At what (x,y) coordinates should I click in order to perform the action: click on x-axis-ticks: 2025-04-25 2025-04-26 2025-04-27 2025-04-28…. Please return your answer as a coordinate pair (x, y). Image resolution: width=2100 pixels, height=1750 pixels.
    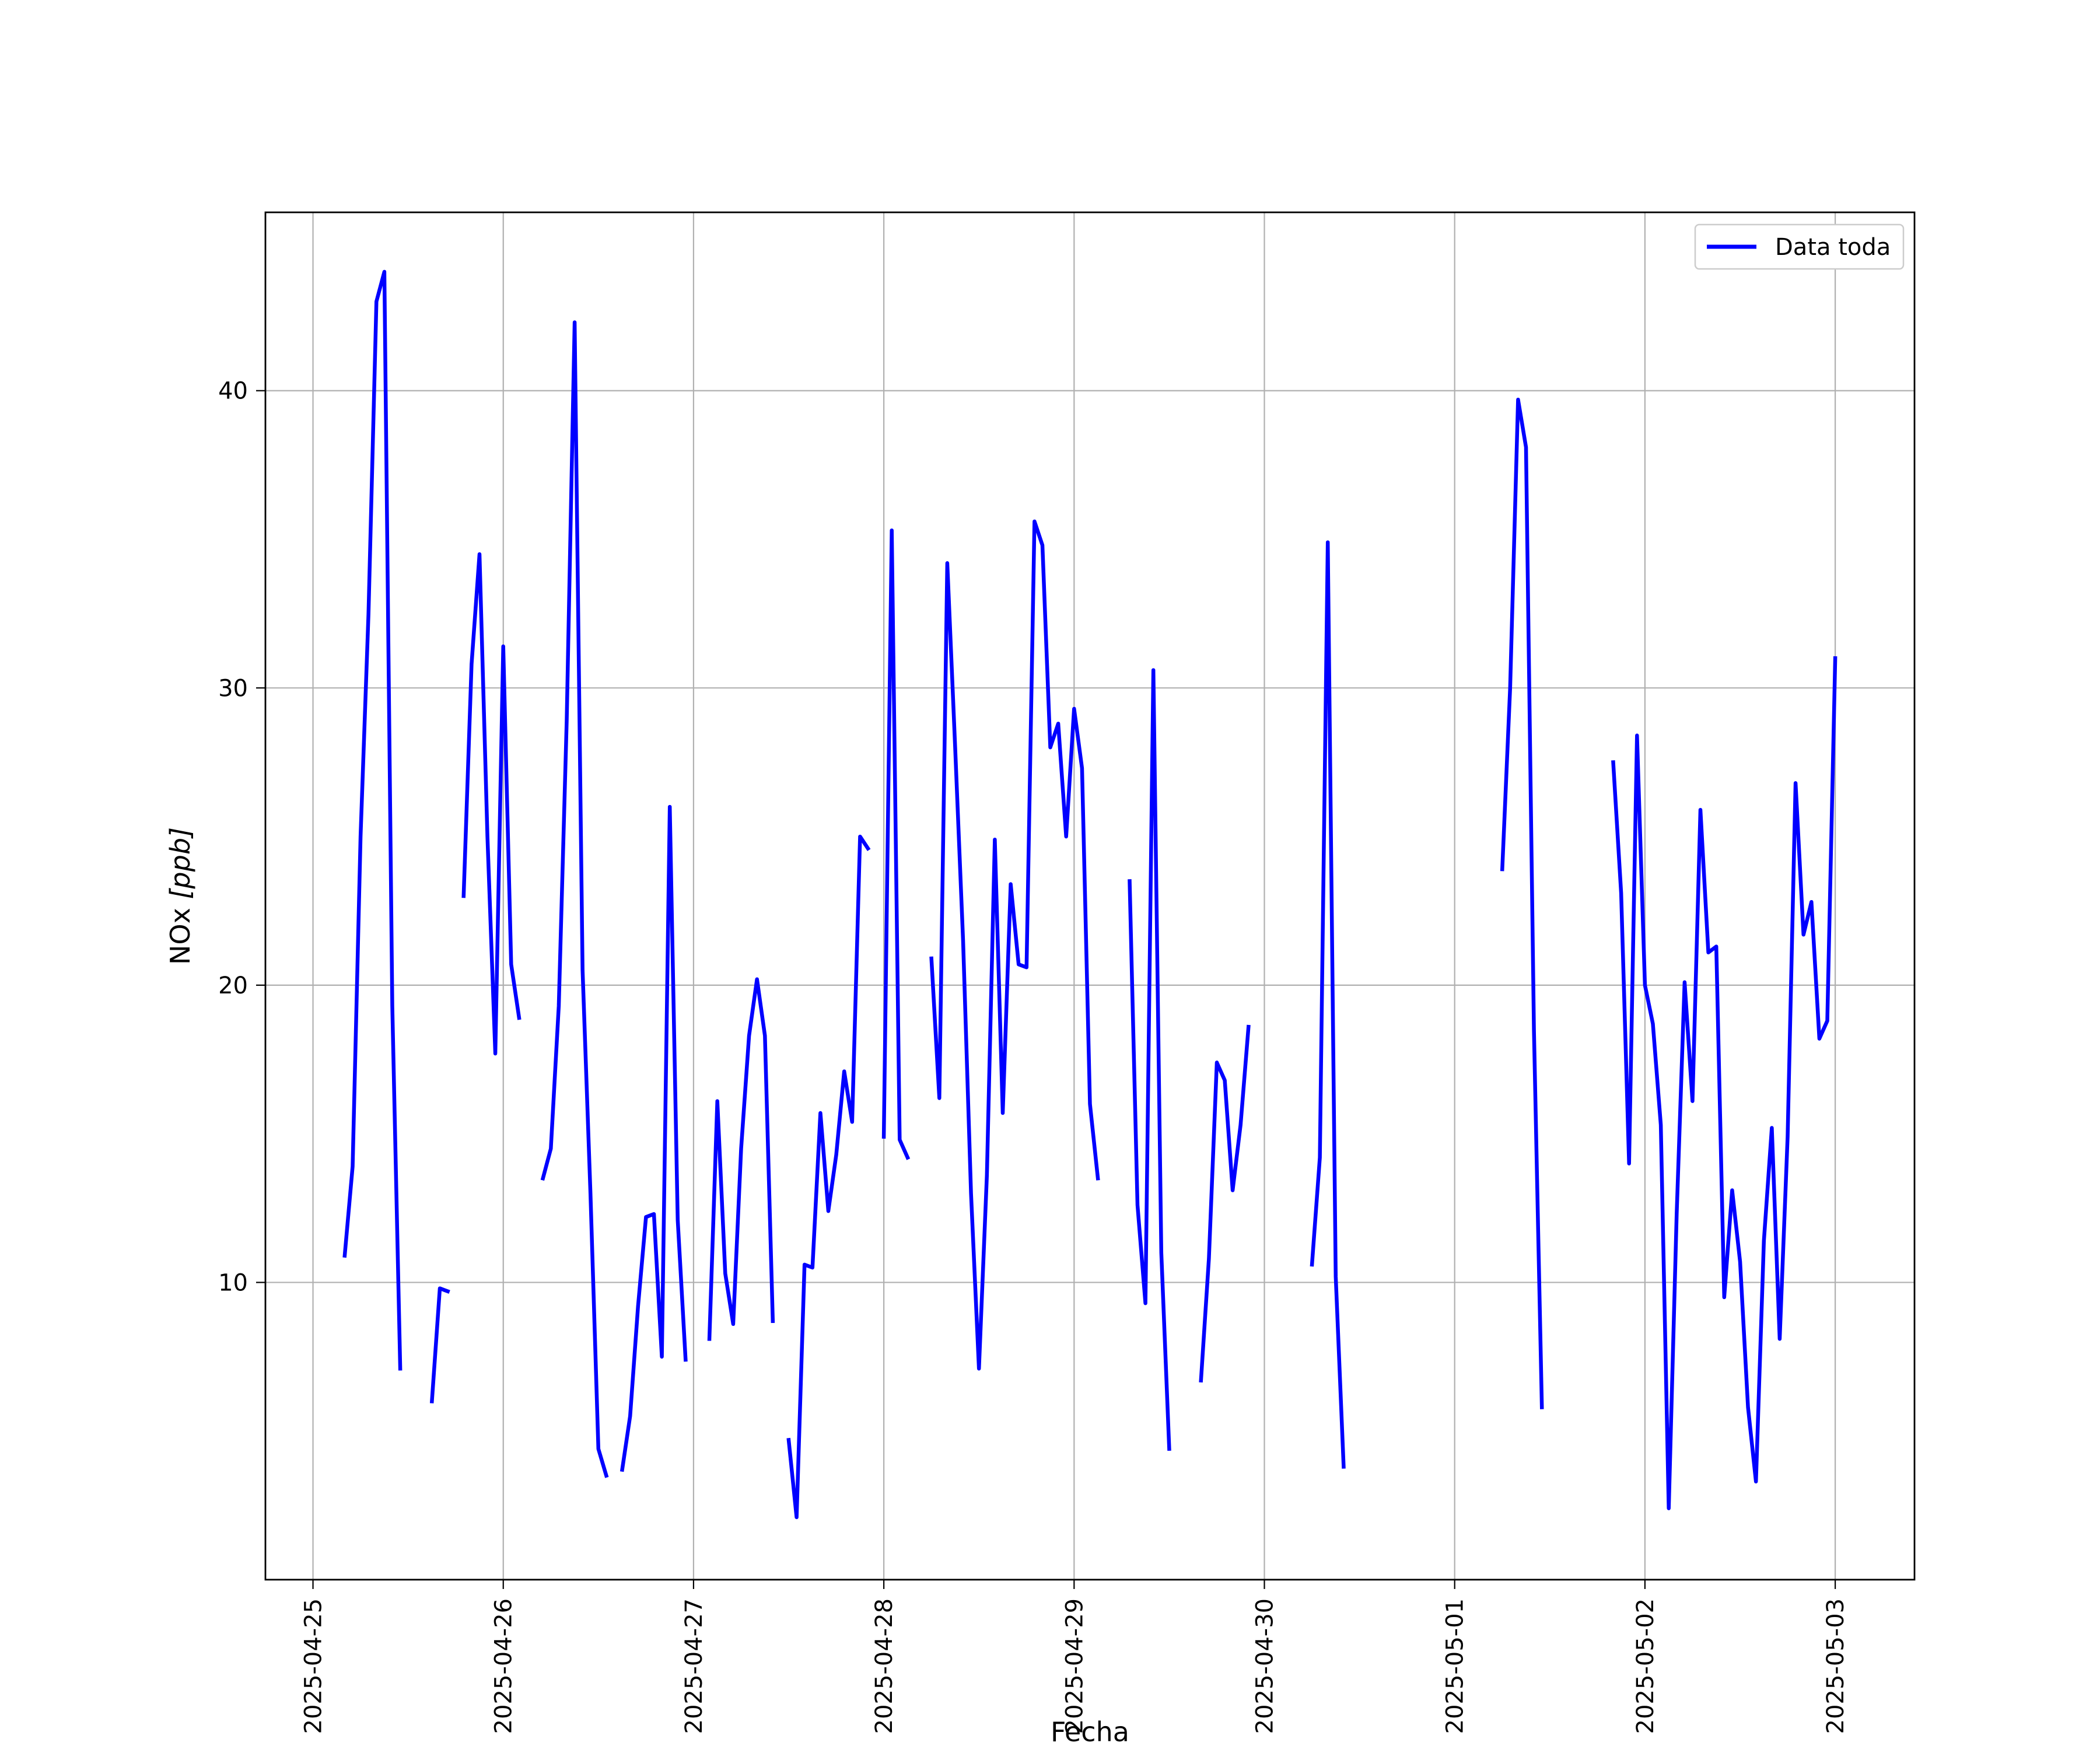
    Looking at the image, I should click on (1074, 1657).